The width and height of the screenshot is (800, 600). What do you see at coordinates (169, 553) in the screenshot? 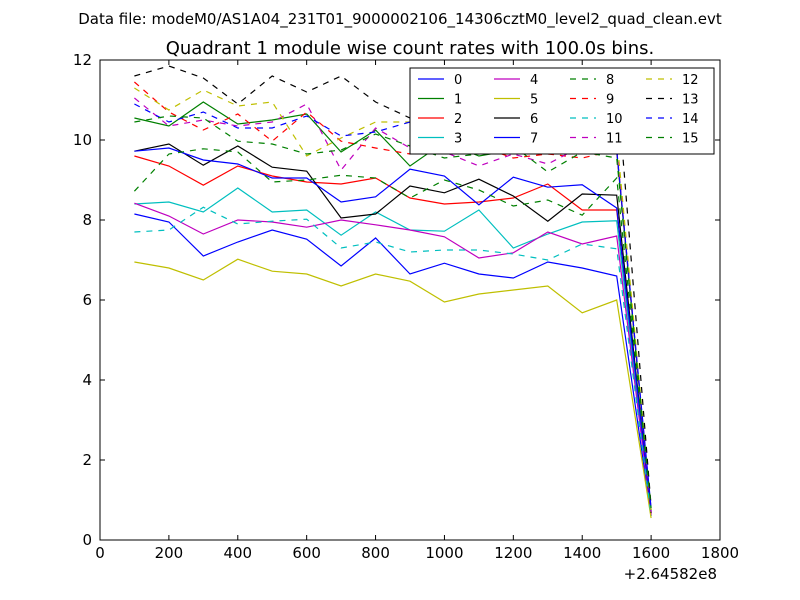
I see `x-tick-label: 200` at bounding box center [169, 553].